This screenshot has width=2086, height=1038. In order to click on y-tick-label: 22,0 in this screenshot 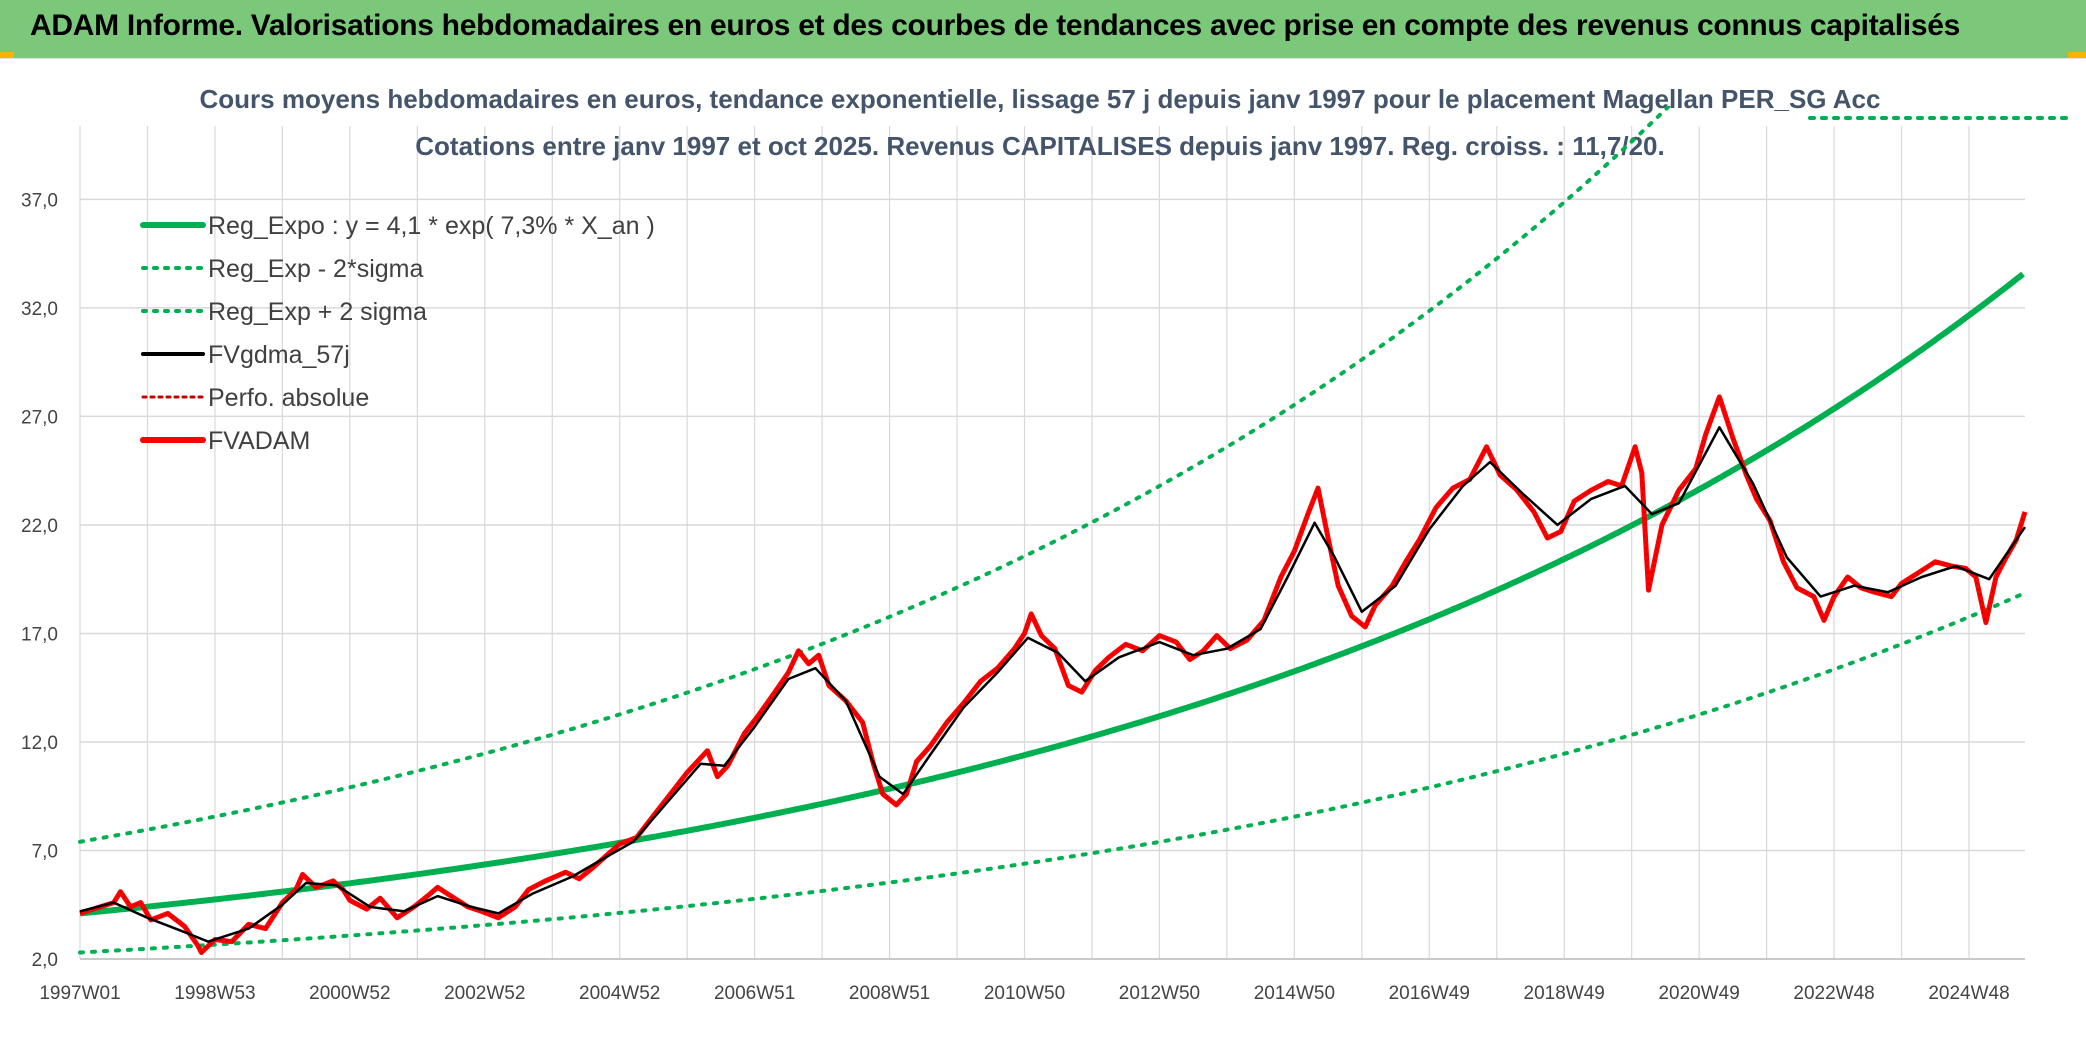, I will do `click(39, 526)`.